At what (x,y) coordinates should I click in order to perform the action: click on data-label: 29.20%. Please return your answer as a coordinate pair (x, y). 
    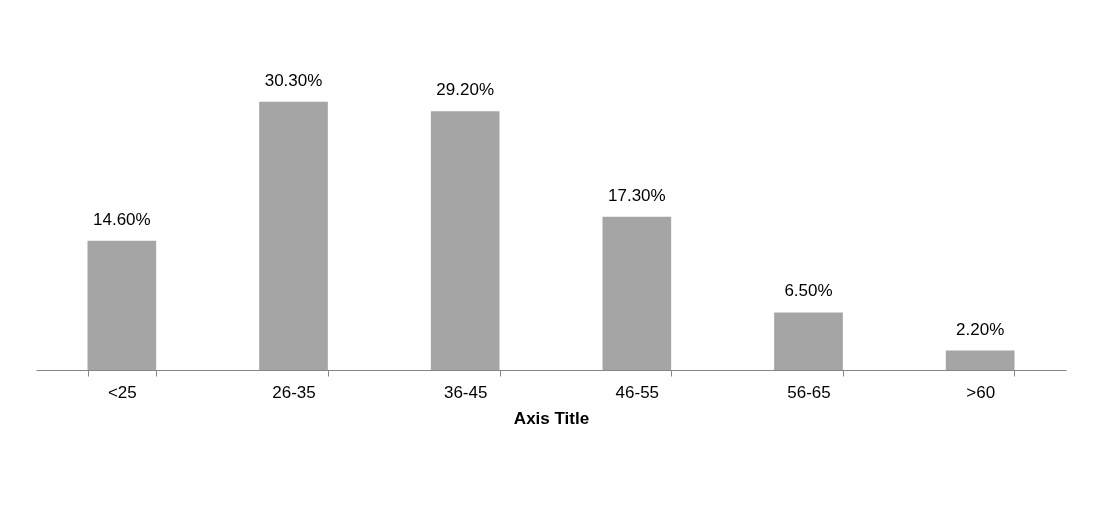
    Looking at the image, I should click on (465, 90).